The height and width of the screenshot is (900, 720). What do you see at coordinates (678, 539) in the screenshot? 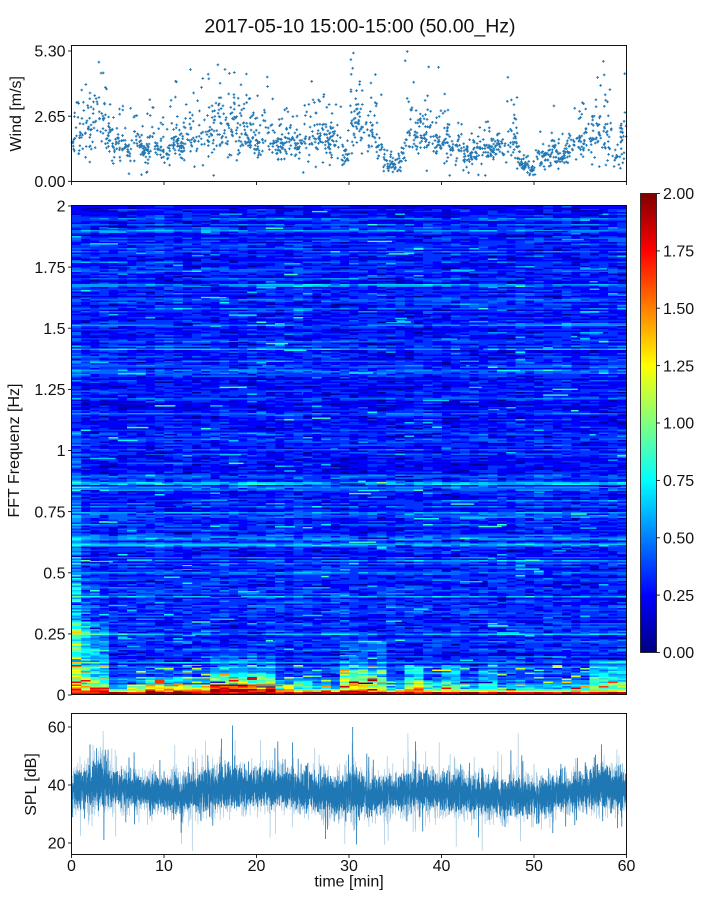
I see `svg-text: 0.50` at bounding box center [678, 539].